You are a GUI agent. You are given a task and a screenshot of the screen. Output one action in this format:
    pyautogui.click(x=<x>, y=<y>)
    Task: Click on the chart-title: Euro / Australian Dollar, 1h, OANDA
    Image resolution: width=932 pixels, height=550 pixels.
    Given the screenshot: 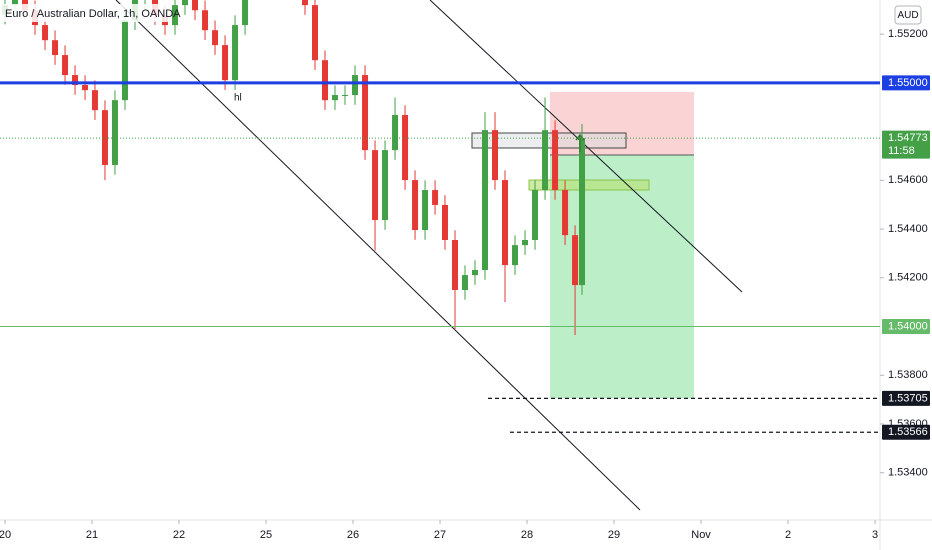 What is the action you would take?
    pyautogui.click(x=93, y=14)
    